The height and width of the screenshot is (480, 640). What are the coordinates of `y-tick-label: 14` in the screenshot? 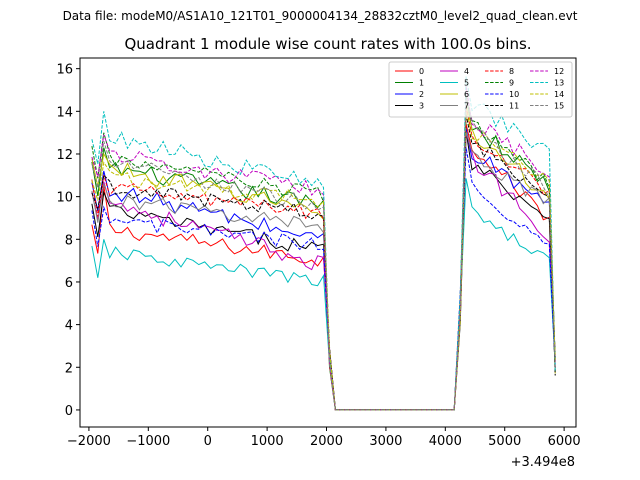 It's located at (64, 112).